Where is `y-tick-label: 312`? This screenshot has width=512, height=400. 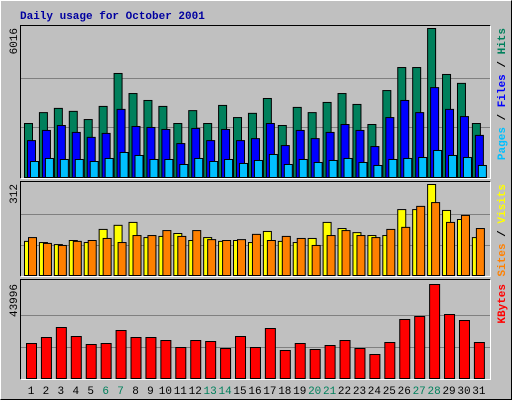 y-tick-label: 312 is located at coordinates (15, 194).